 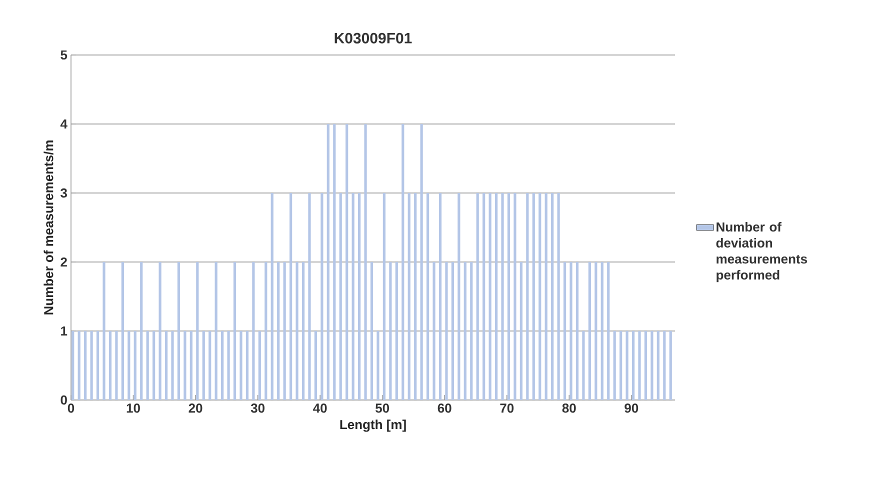 What do you see at coordinates (445, 408) in the screenshot?
I see `x-tick-label: 60` at bounding box center [445, 408].